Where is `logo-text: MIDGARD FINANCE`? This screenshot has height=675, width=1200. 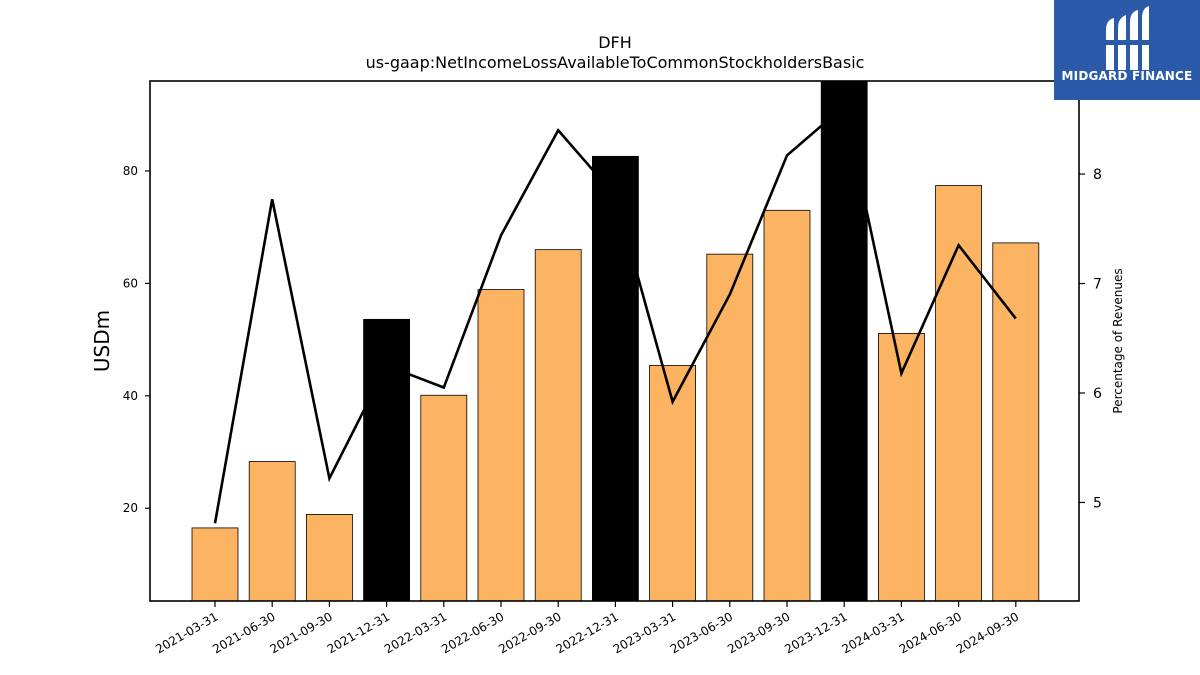 logo-text: MIDGARD FINANCE is located at coordinates (1127, 76).